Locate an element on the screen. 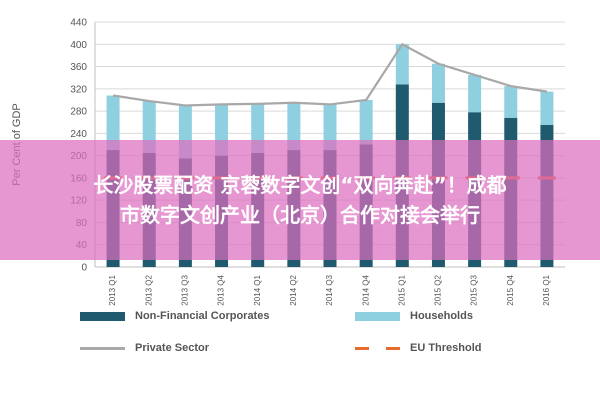  x-tick-label: 2014 Q3 is located at coordinates (329, 289).